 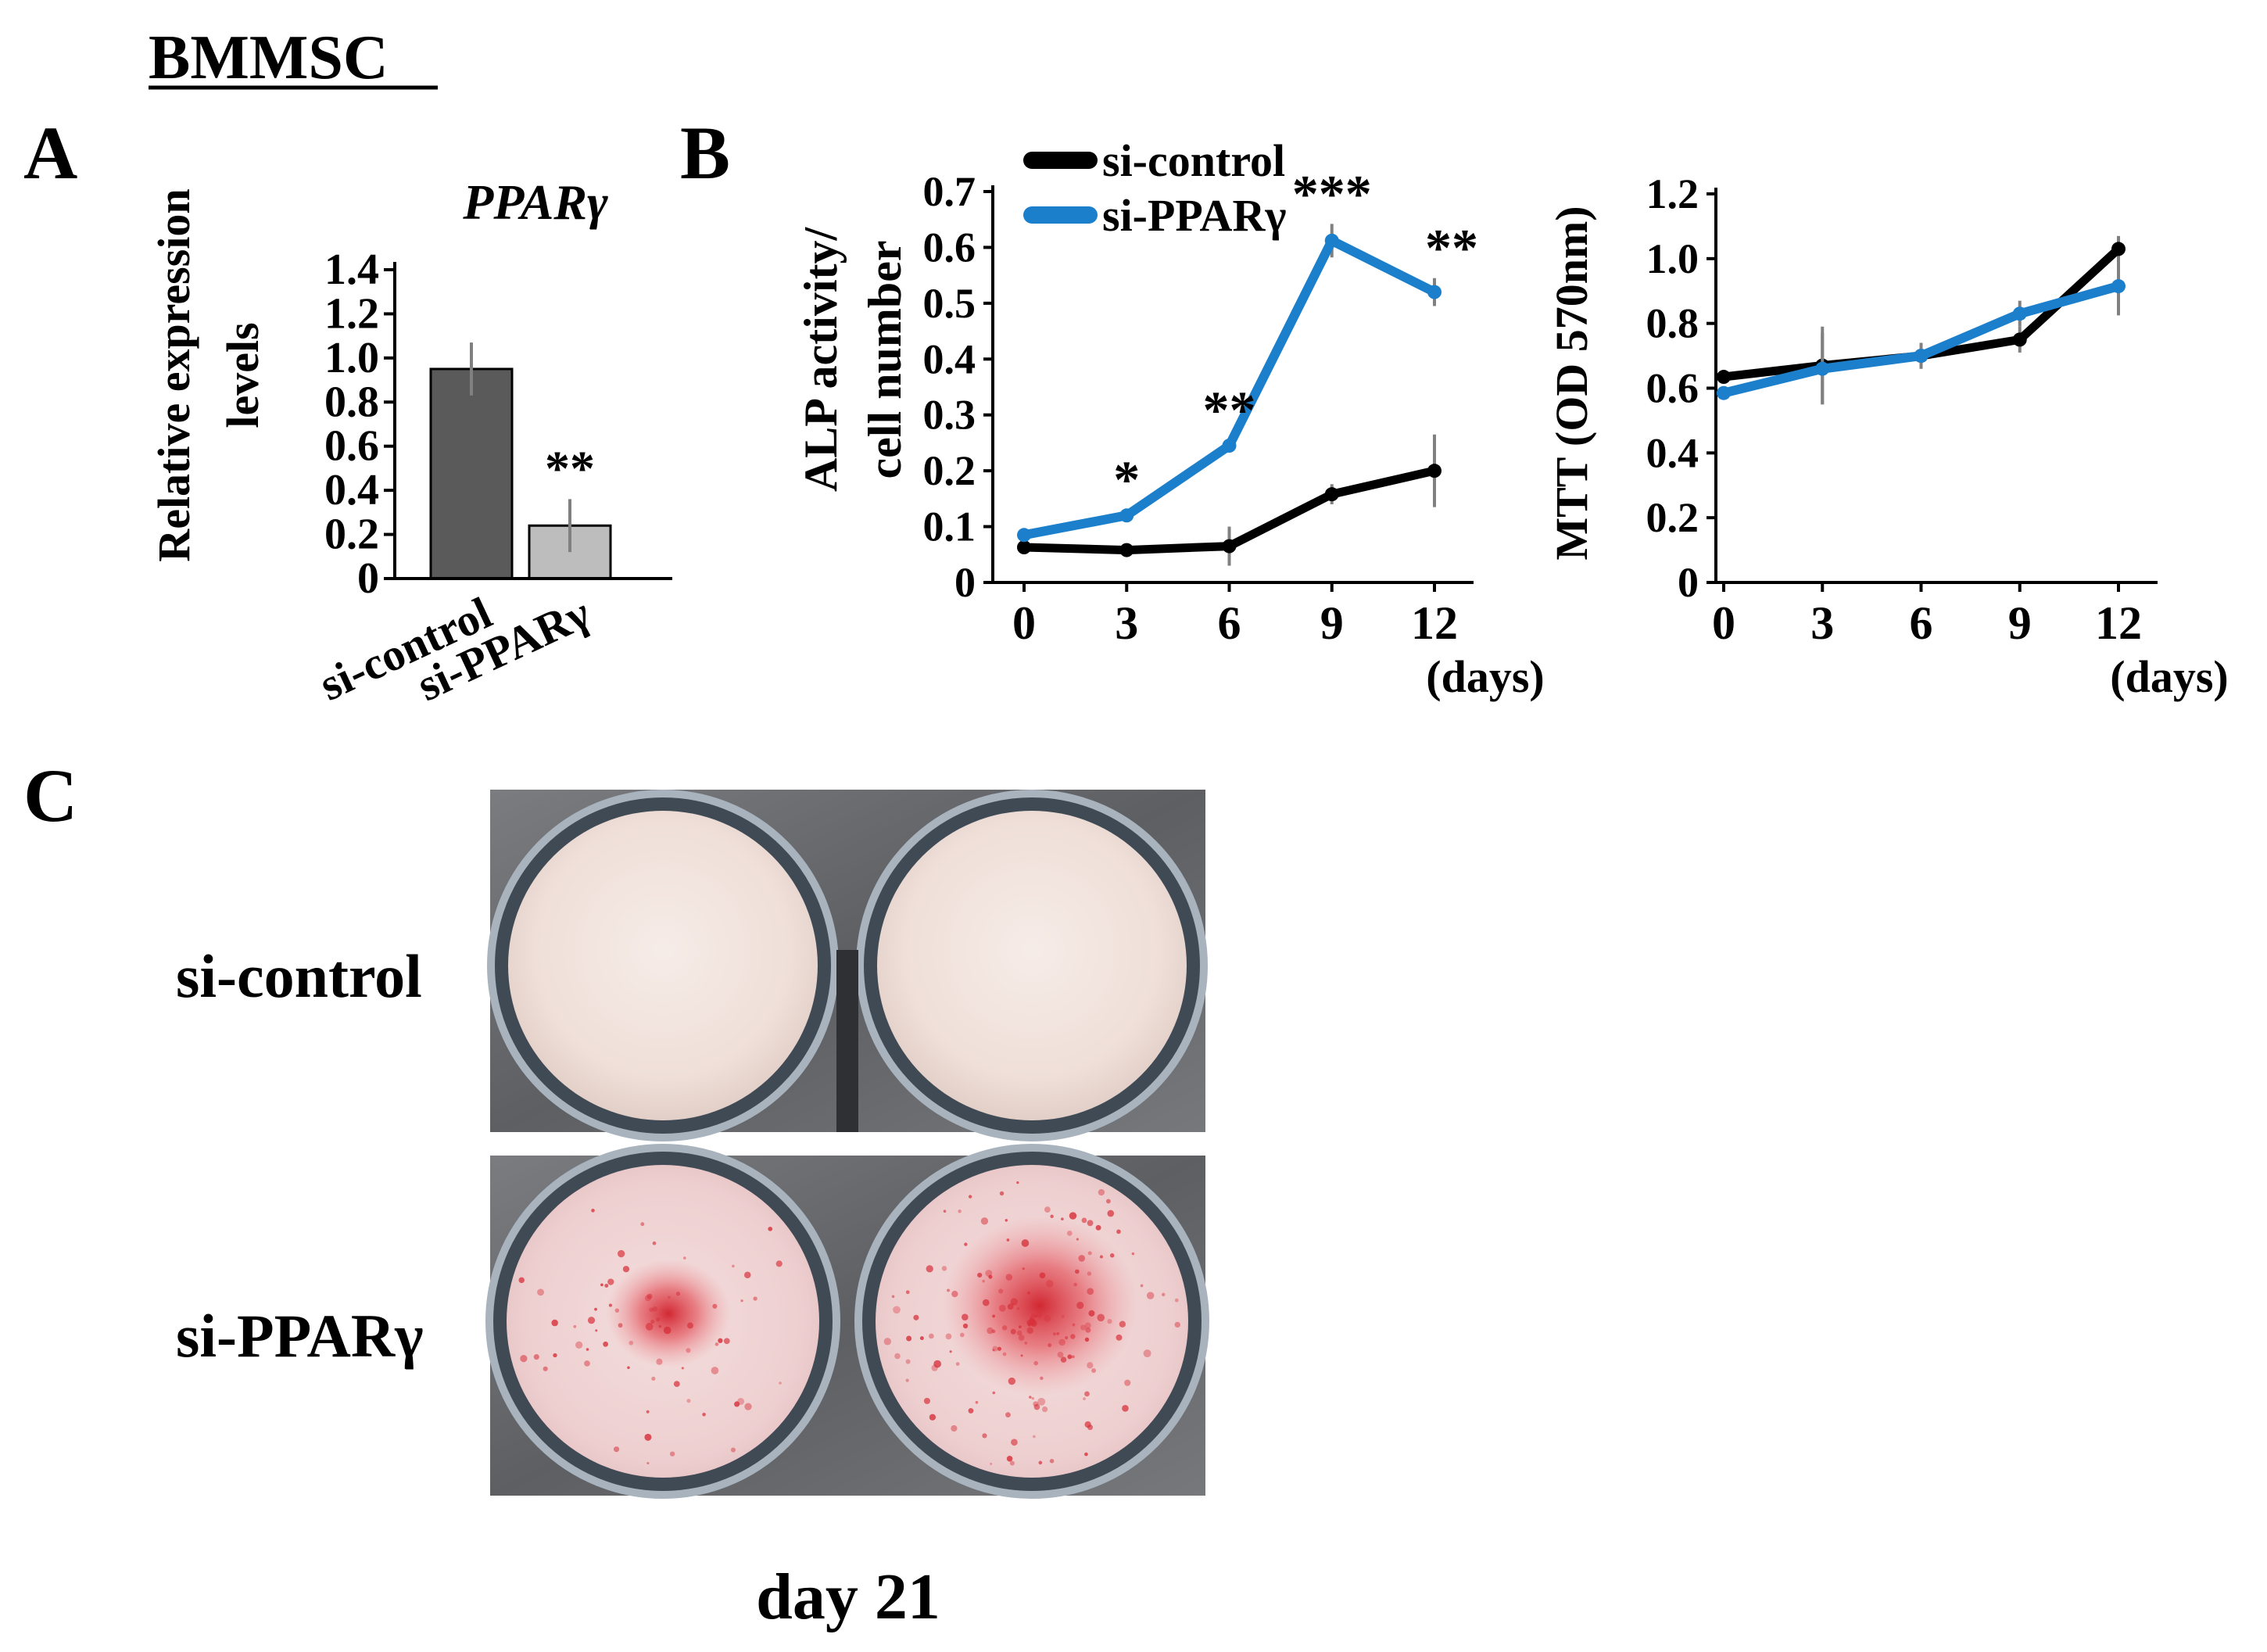 I want to click on legend-label-si-control: si-control, so click(x=1193, y=161).